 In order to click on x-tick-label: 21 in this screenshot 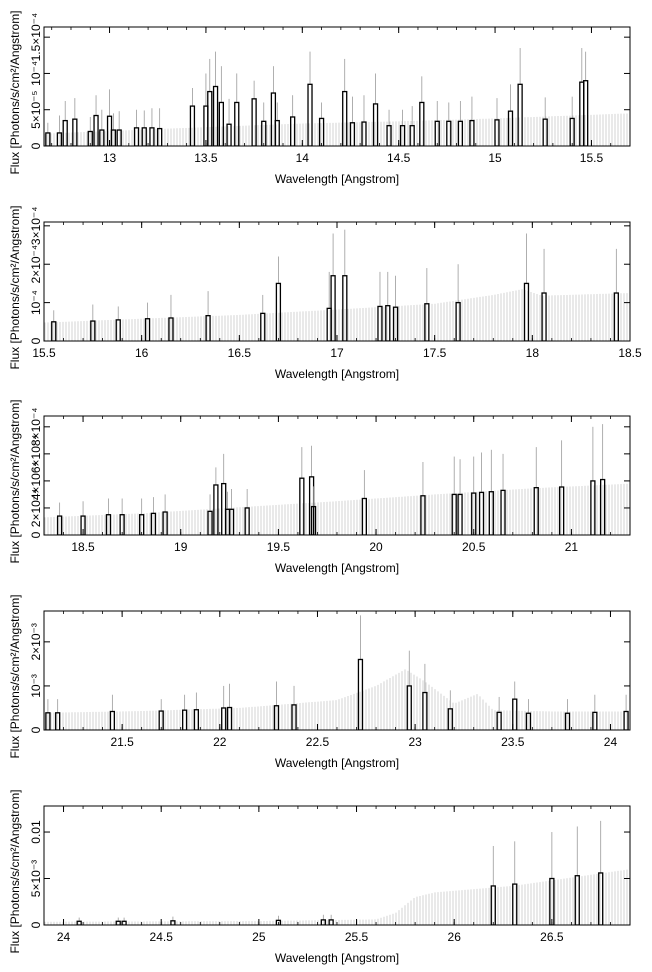, I will do `click(572, 547)`.